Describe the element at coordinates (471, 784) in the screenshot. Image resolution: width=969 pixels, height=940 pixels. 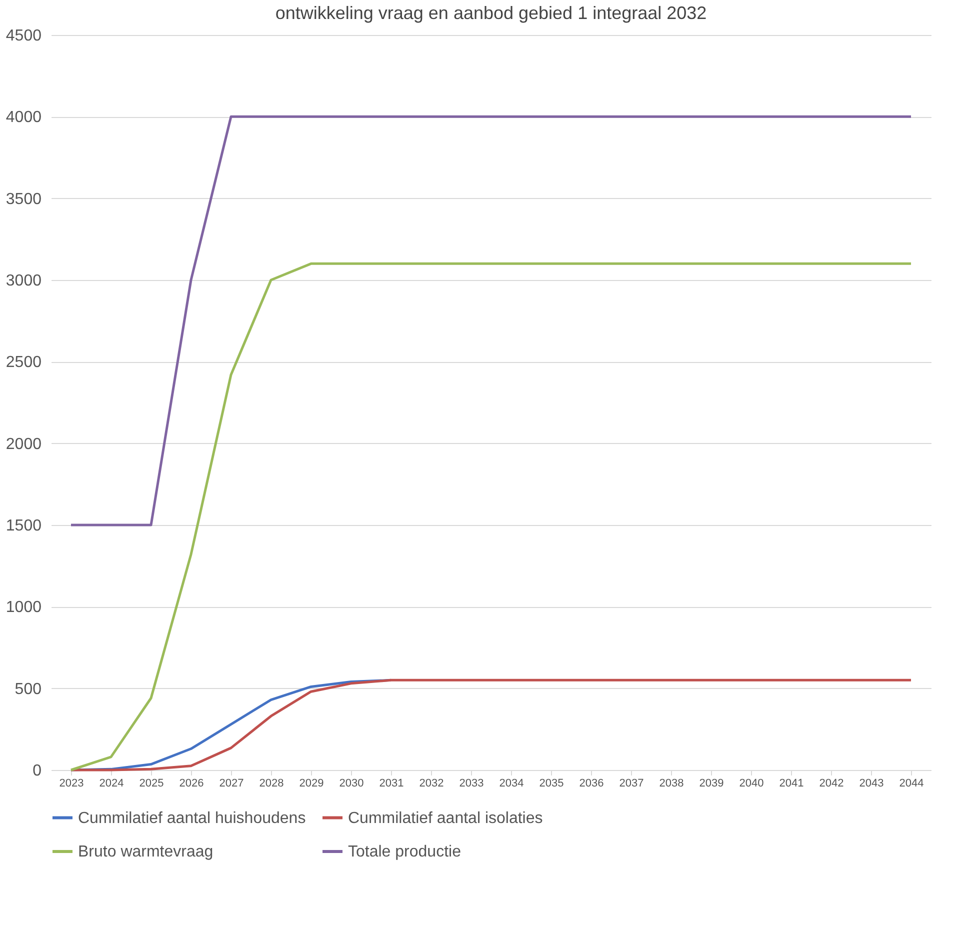
I see `x-tick-label: 2033` at that location.